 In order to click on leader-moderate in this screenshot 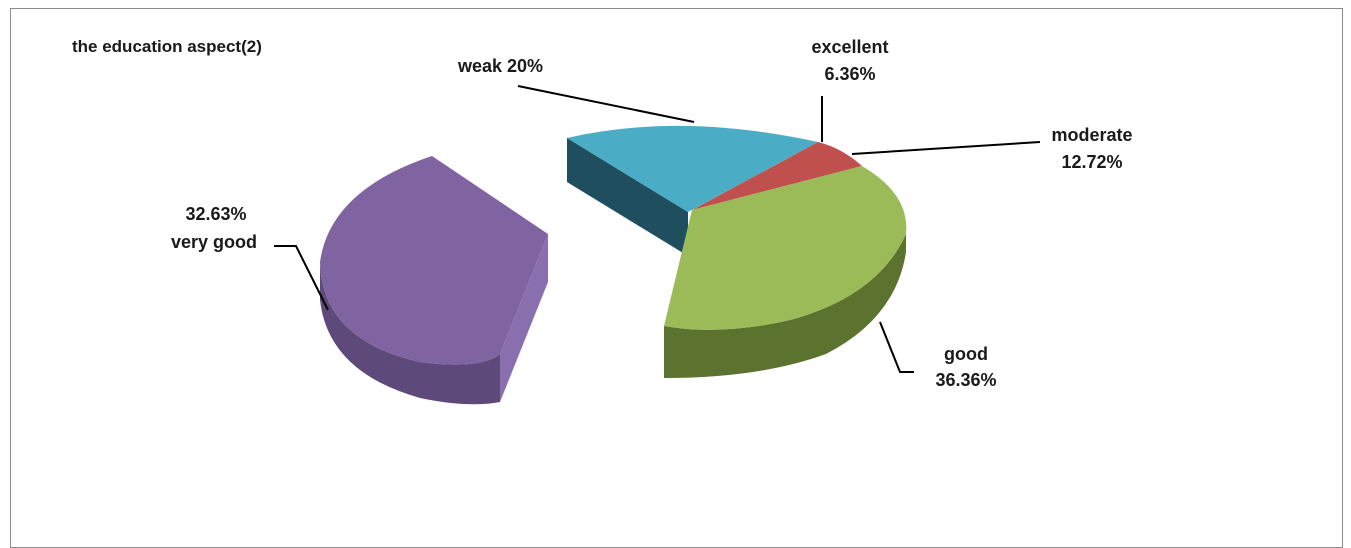, I will do `click(946, 148)`.